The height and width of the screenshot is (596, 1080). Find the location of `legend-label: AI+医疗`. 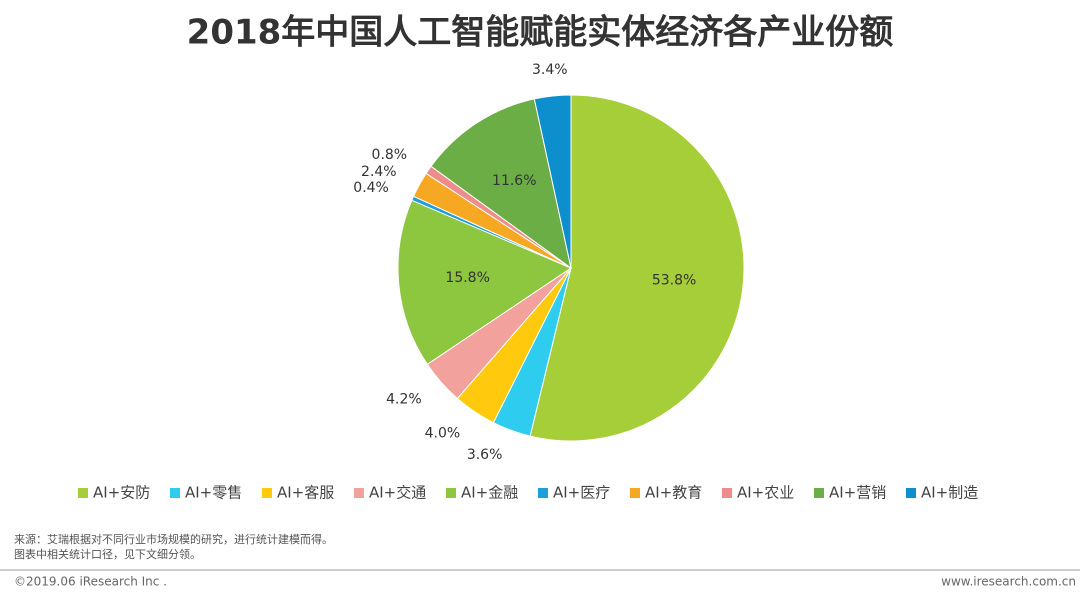

legend-label: AI+医疗 is located at coordinates (581, 493).